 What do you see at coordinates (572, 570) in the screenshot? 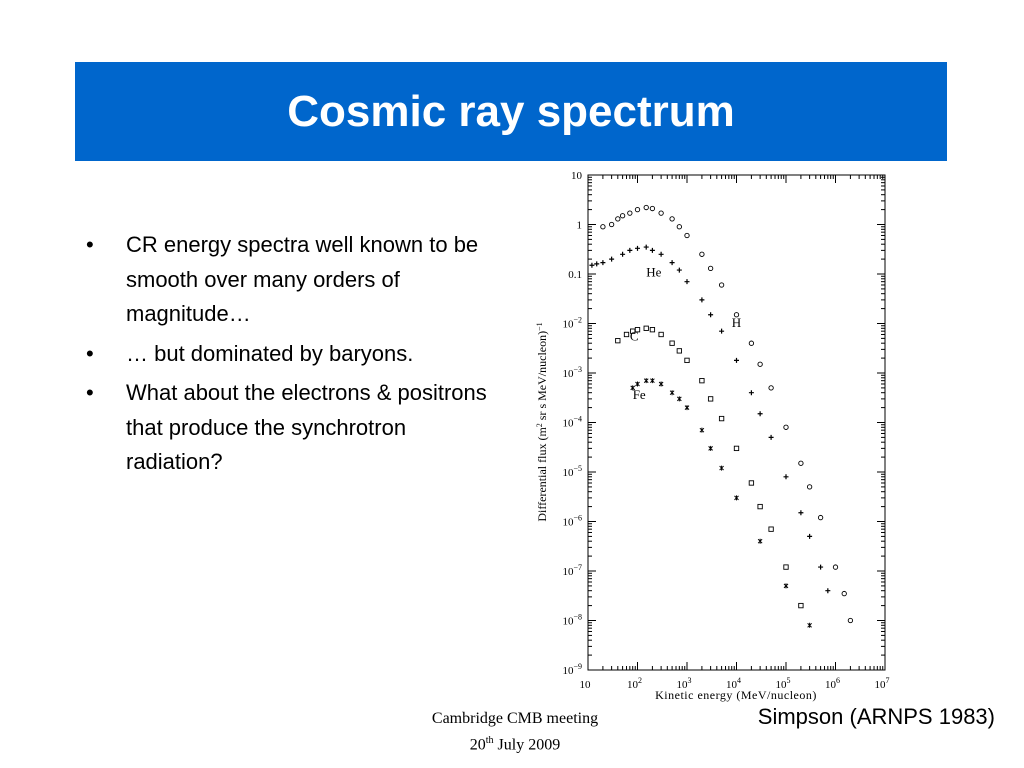
I see `y-tick-label: 10⁻⁷` at bounding box center [572, 570].